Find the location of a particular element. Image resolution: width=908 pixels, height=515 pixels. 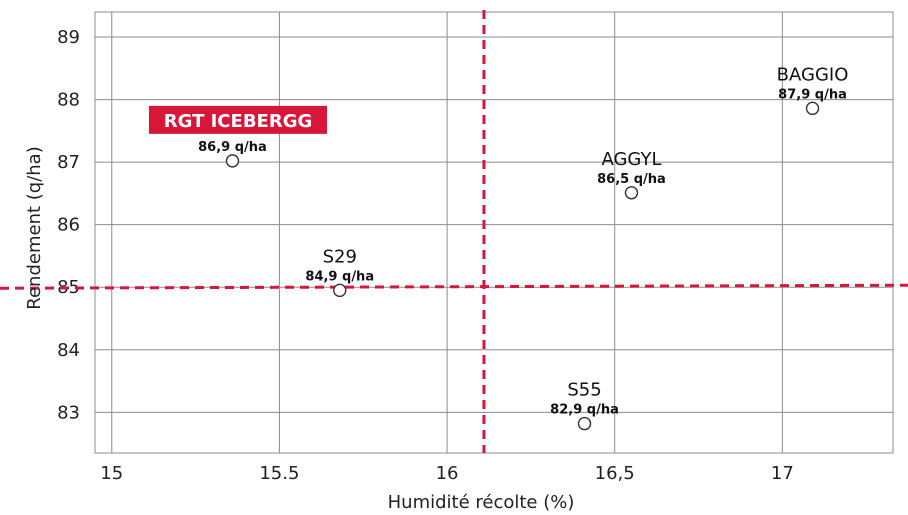

point-marker-rgt-icebergg is located at coordinates (232, 161).